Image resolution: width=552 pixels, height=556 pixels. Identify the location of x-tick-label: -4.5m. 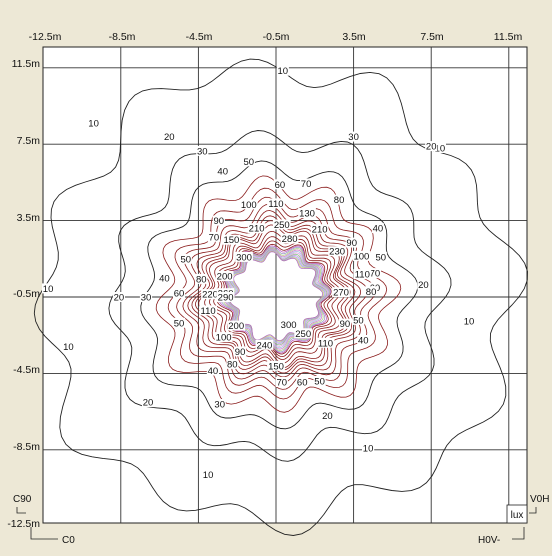
(199, 37).